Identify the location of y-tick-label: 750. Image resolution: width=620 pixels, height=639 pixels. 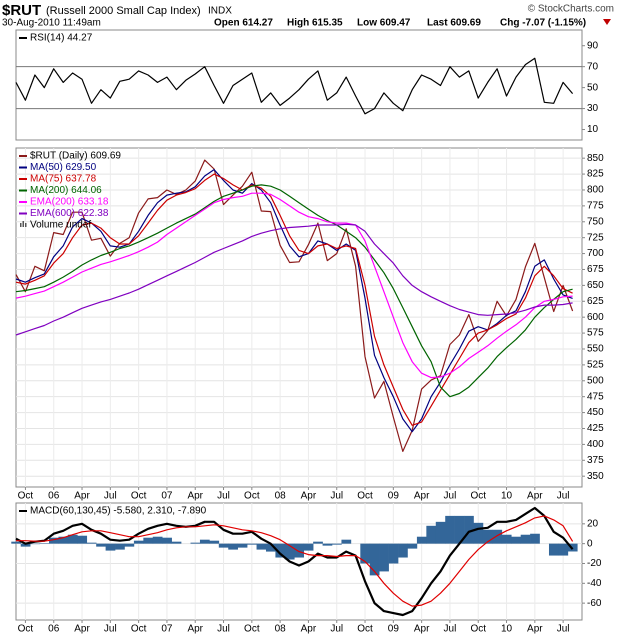
(595, 221).